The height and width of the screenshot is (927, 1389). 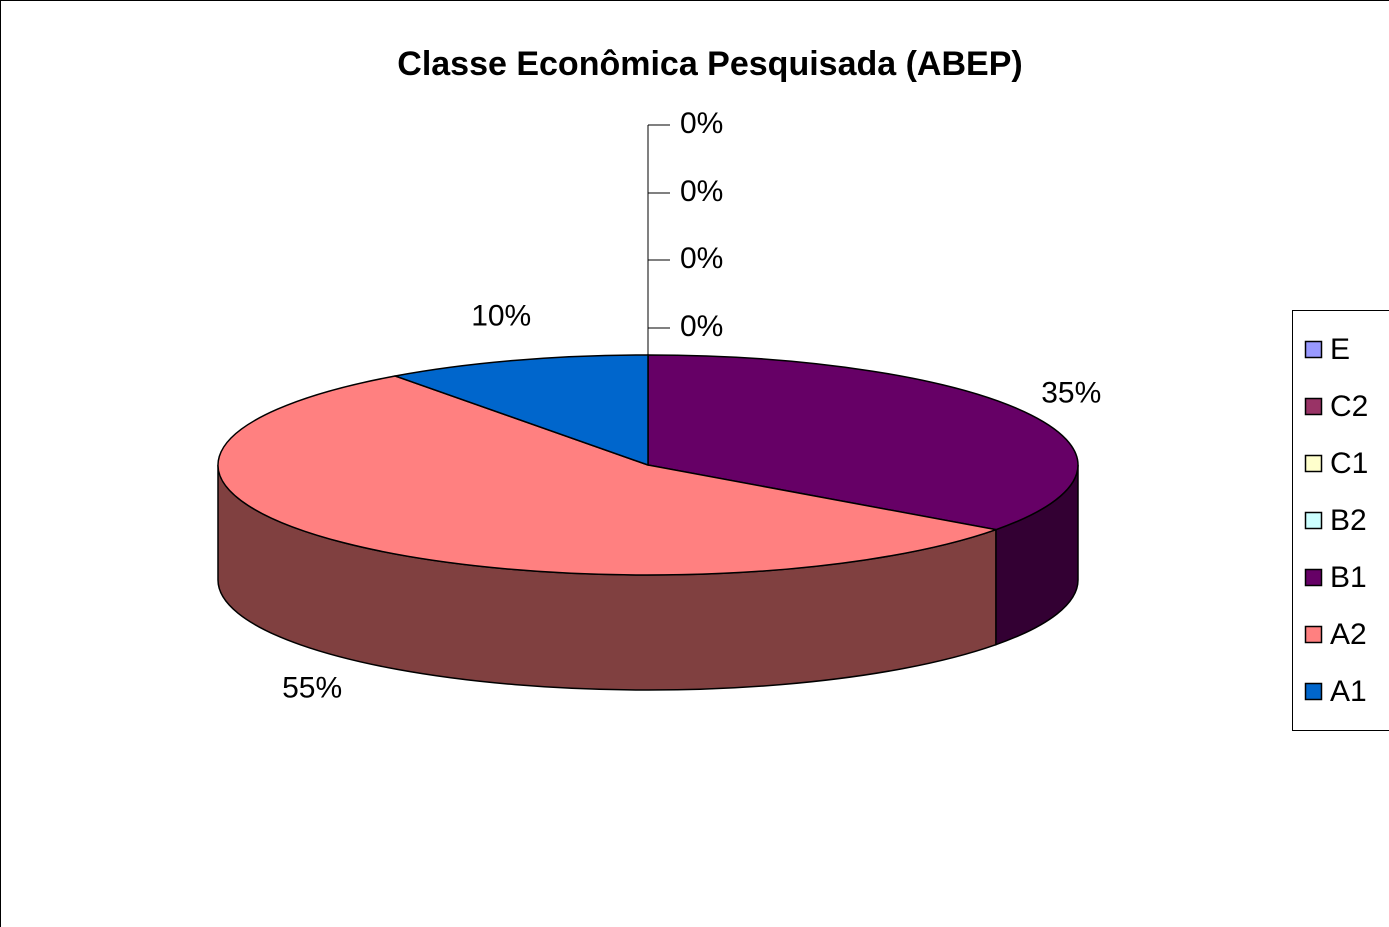 What do you see at coordinates (312, 688) in the screenshot?
I see `data-label: 55%` at bounding box center [312, 688].